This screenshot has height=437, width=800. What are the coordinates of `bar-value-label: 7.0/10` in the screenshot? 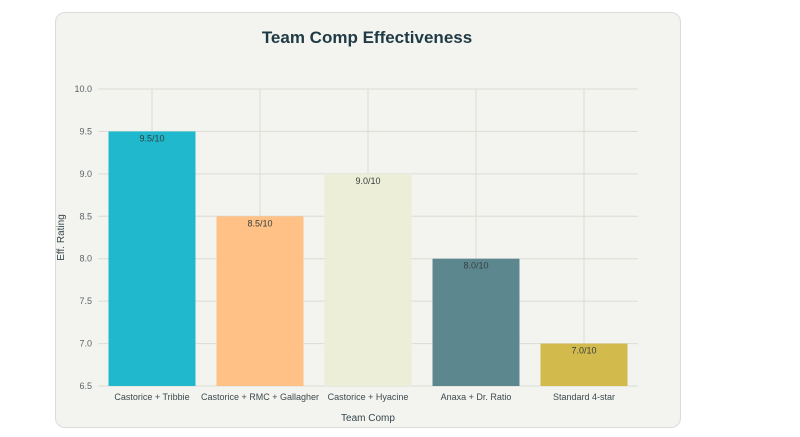 It's located at (583, 351).